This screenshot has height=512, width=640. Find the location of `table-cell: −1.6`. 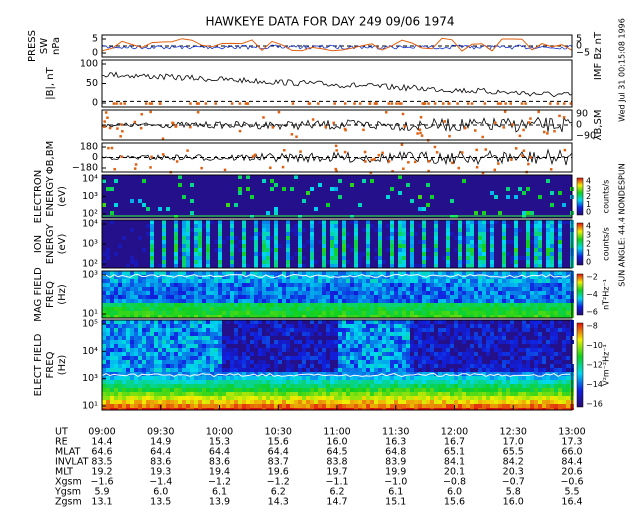

table-cell: −1.6 is located at coordinates (101, 482).